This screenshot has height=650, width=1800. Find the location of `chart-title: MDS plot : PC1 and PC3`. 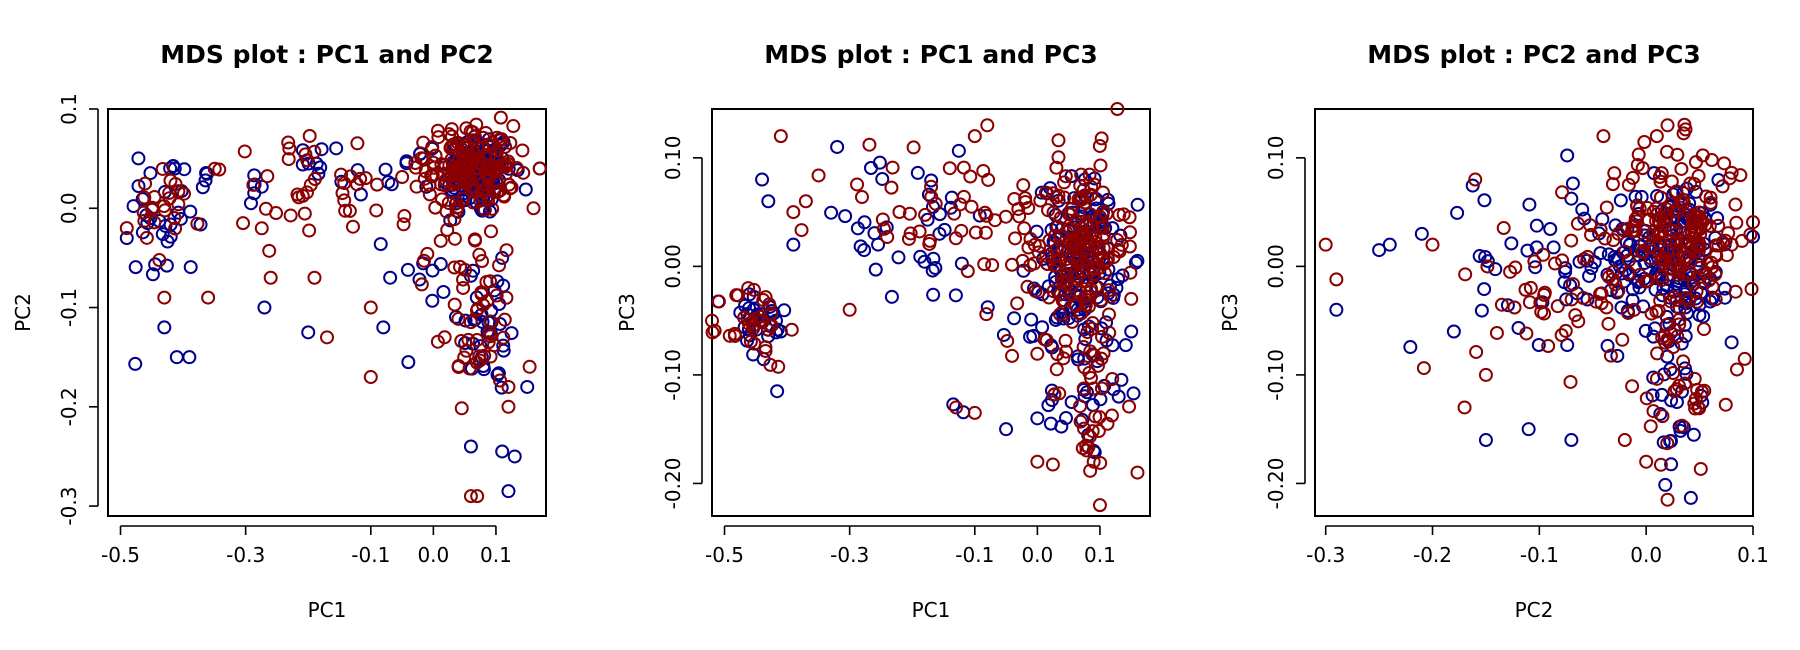

chart-title: MDS plot : PC1 and PC3 is located at coordinates (930, 54).